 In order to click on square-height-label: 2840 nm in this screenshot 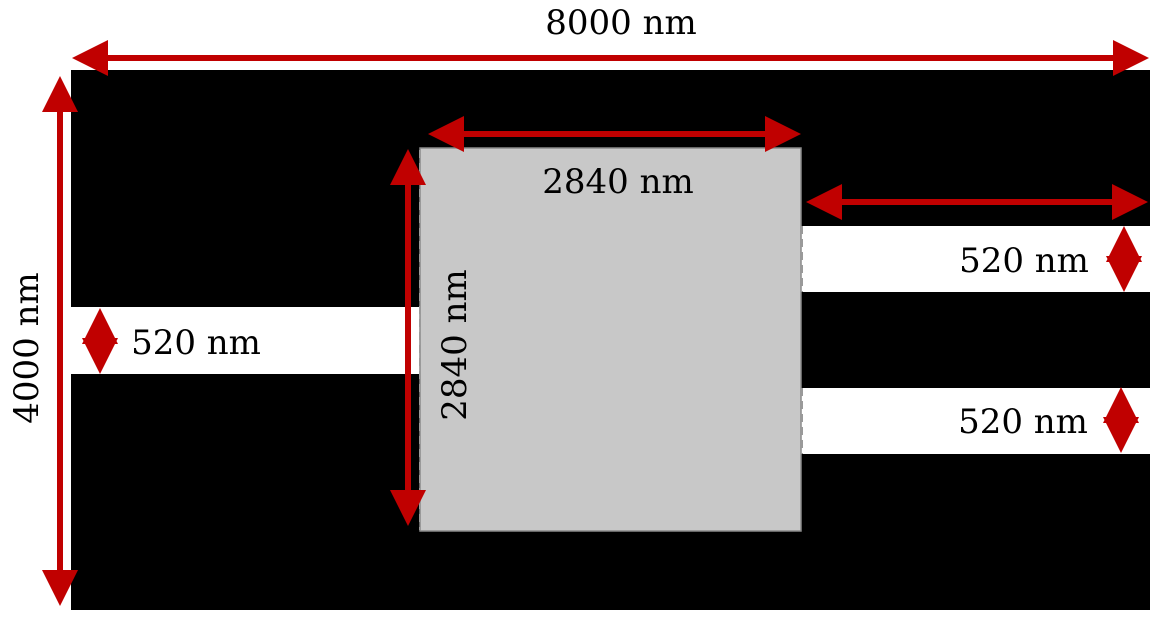, I will do `click(455, 344)`.